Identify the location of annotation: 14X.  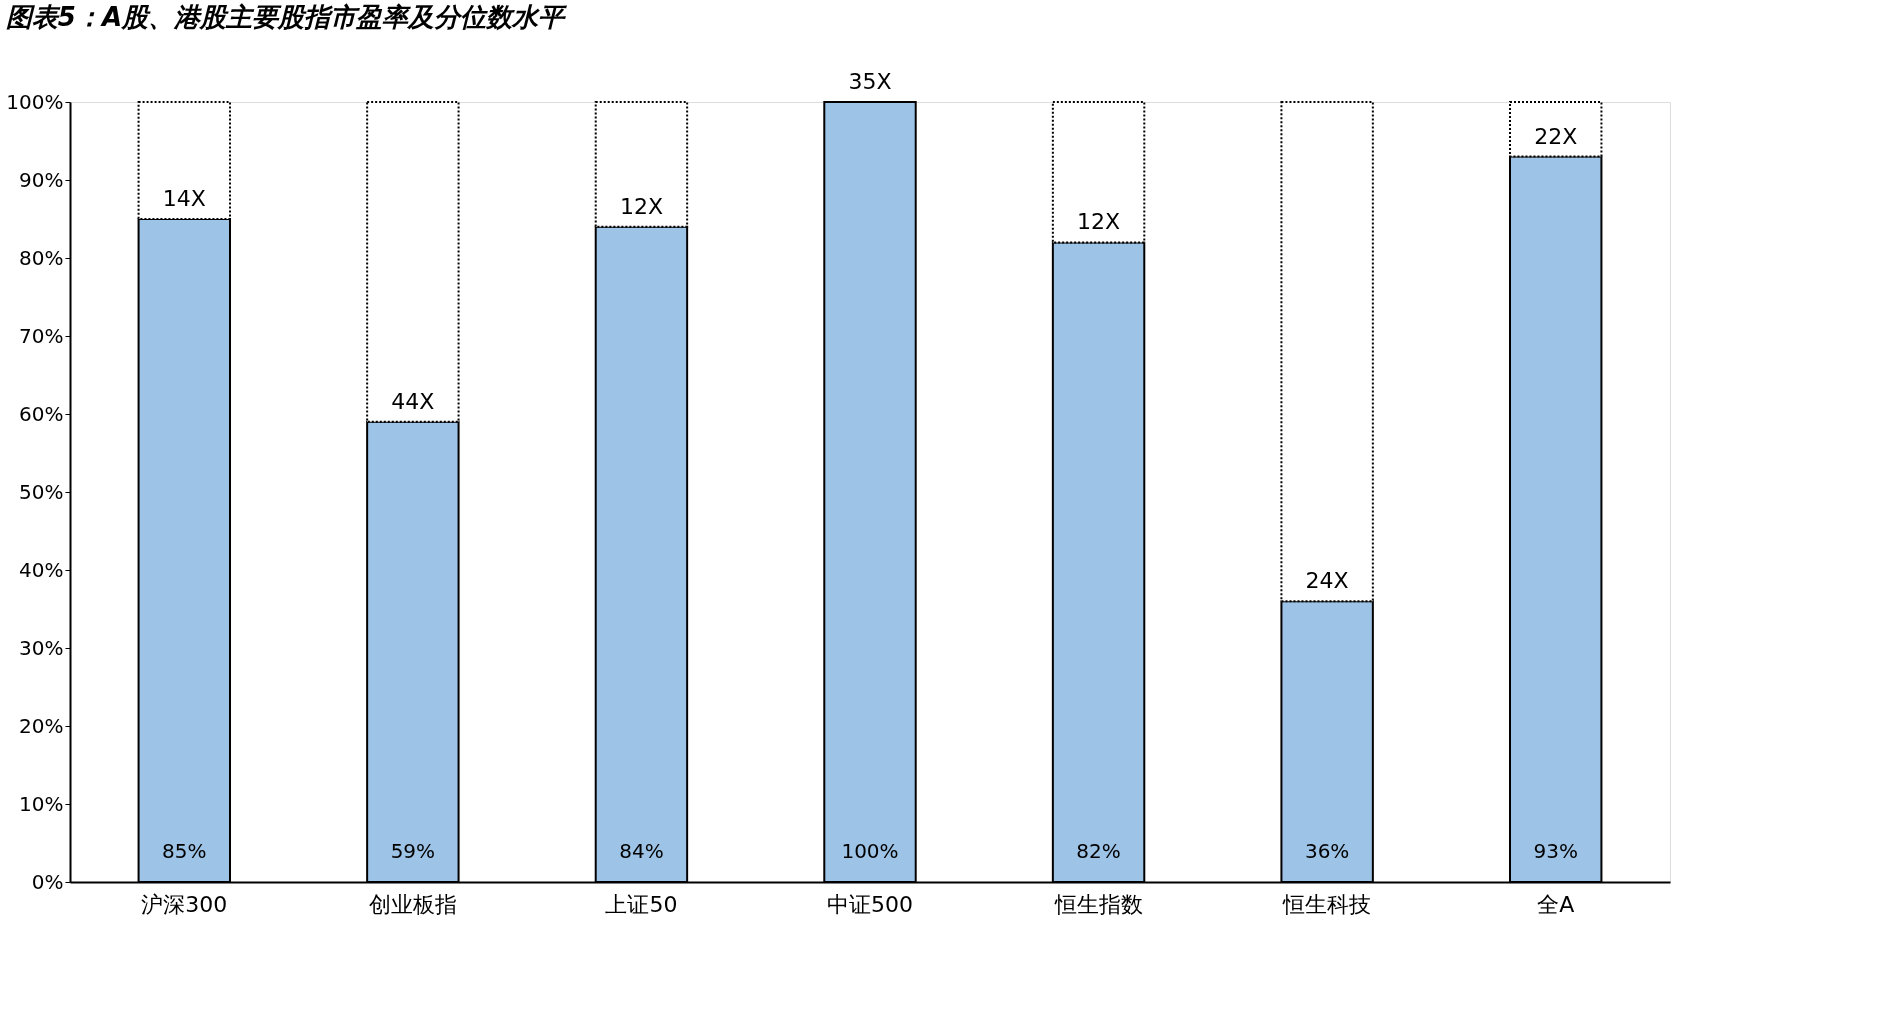
(184, 198).